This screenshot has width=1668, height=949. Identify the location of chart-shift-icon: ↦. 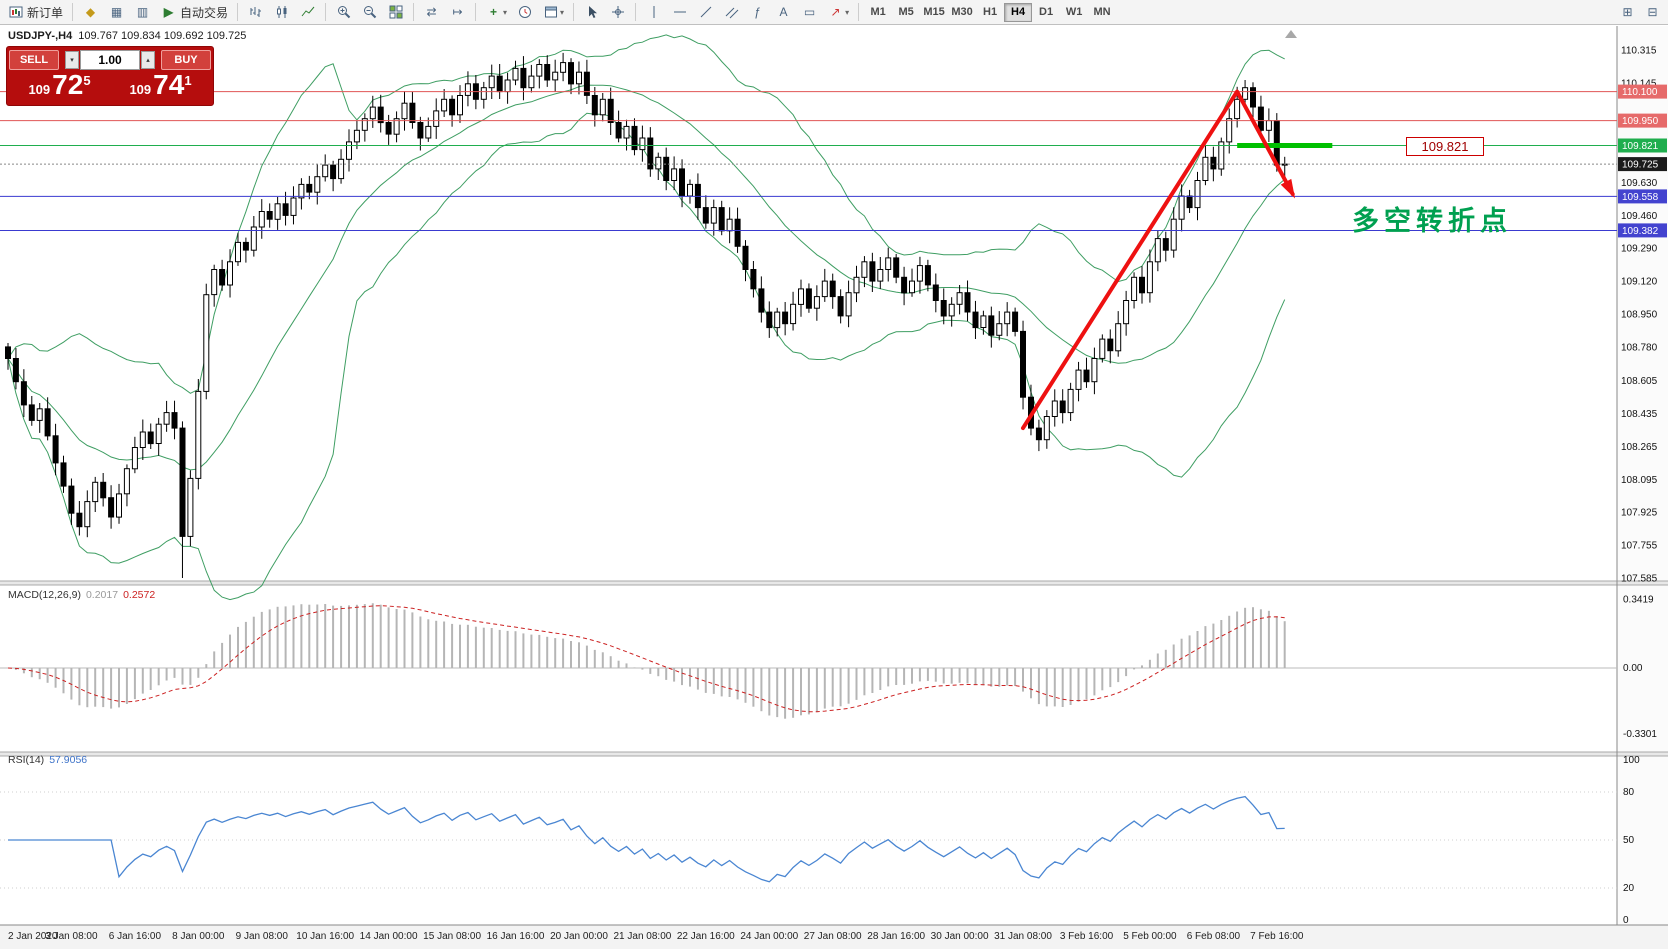
(457, 12).